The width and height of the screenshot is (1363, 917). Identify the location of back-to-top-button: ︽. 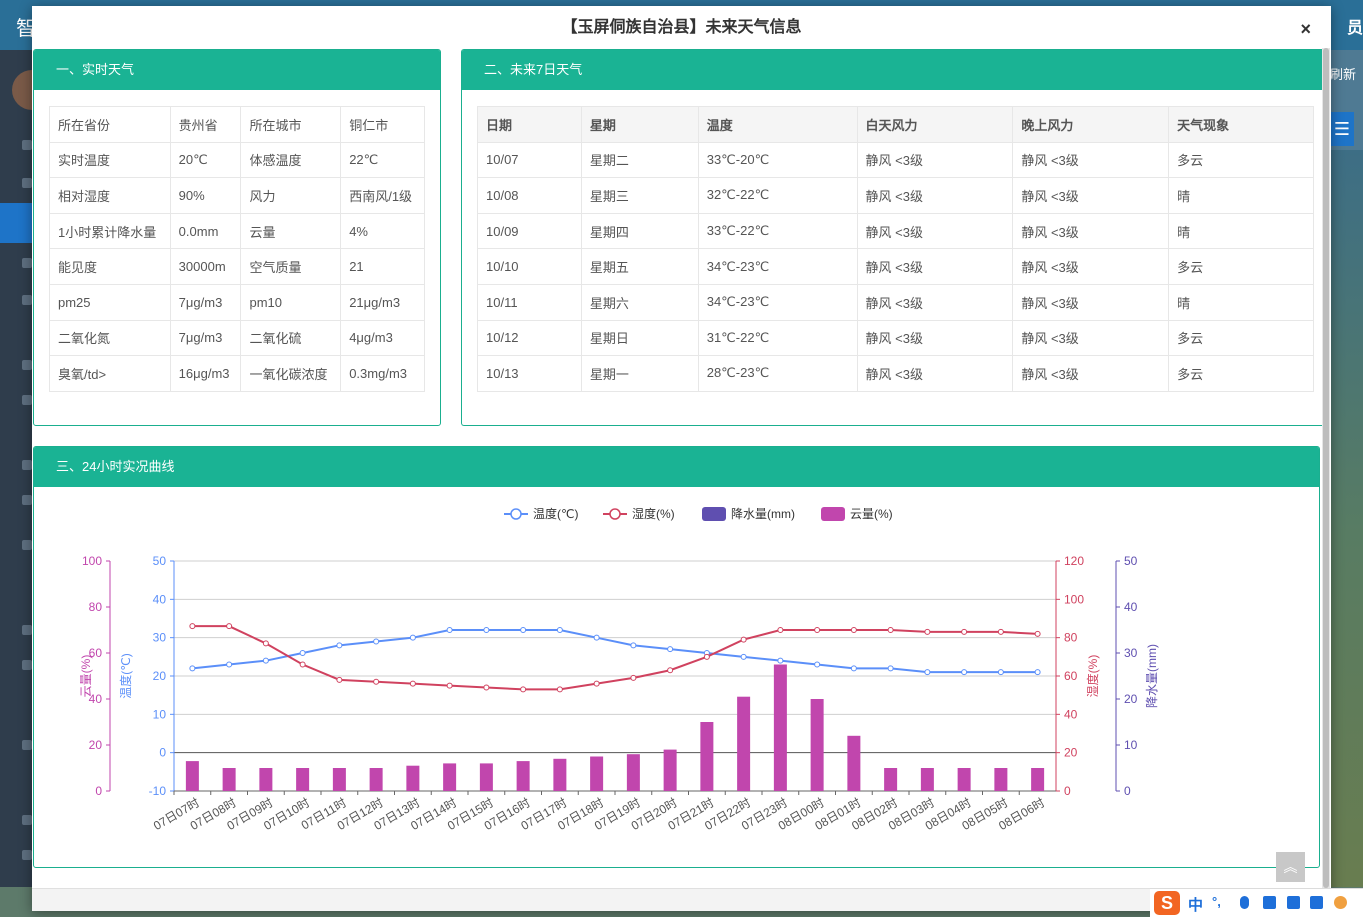
(1290, 867).